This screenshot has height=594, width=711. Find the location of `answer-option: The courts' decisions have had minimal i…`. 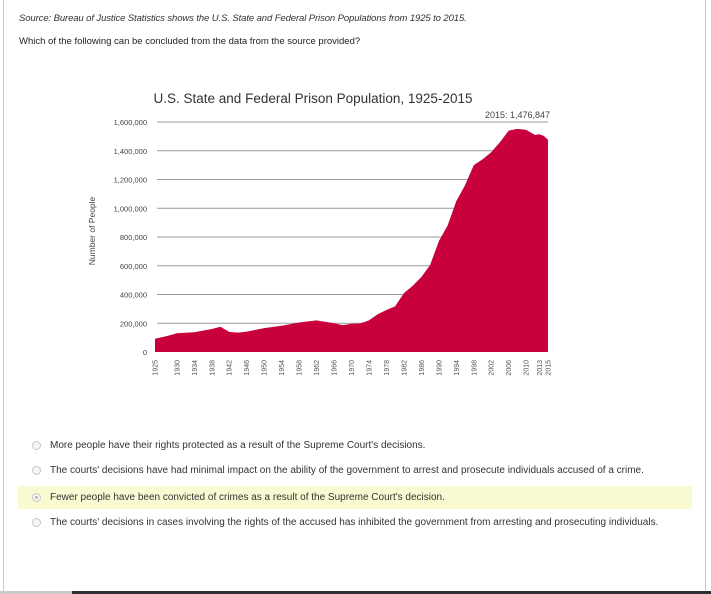

answer-option: The courts' decisions have had minimal i… is located at coordinates (355, 470).